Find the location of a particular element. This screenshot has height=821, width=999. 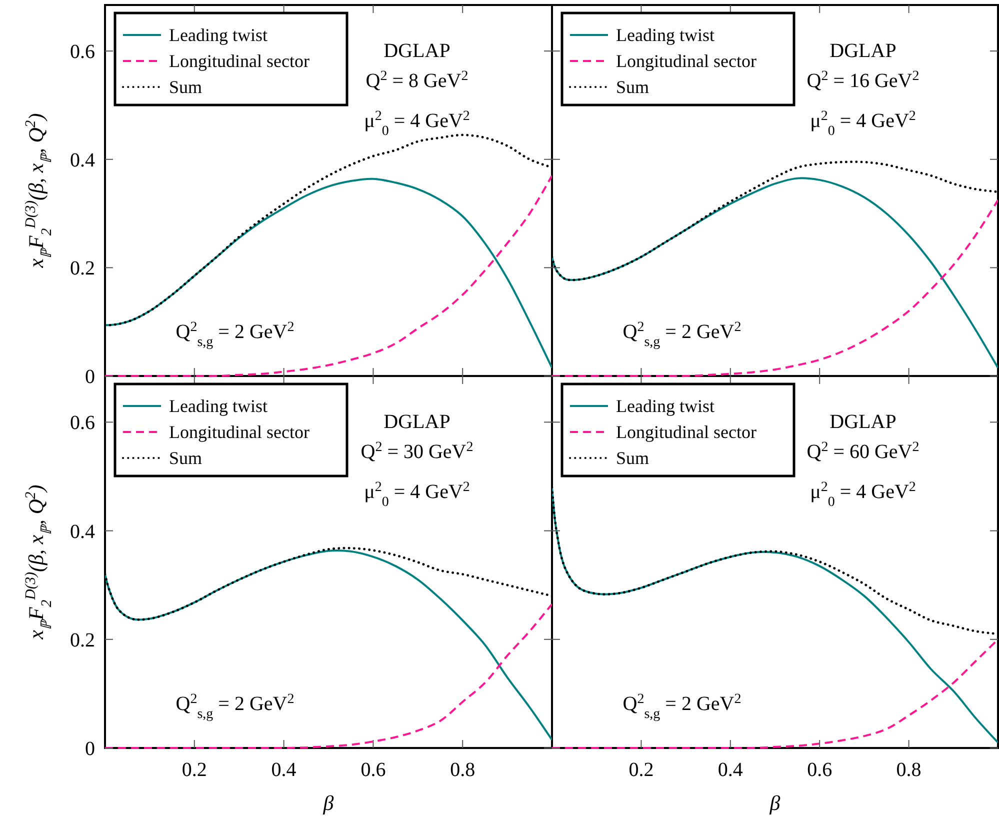

annotation: Q$^{2}$ = 8 GeV$^{2}$ is located at coordinates (417, 80).